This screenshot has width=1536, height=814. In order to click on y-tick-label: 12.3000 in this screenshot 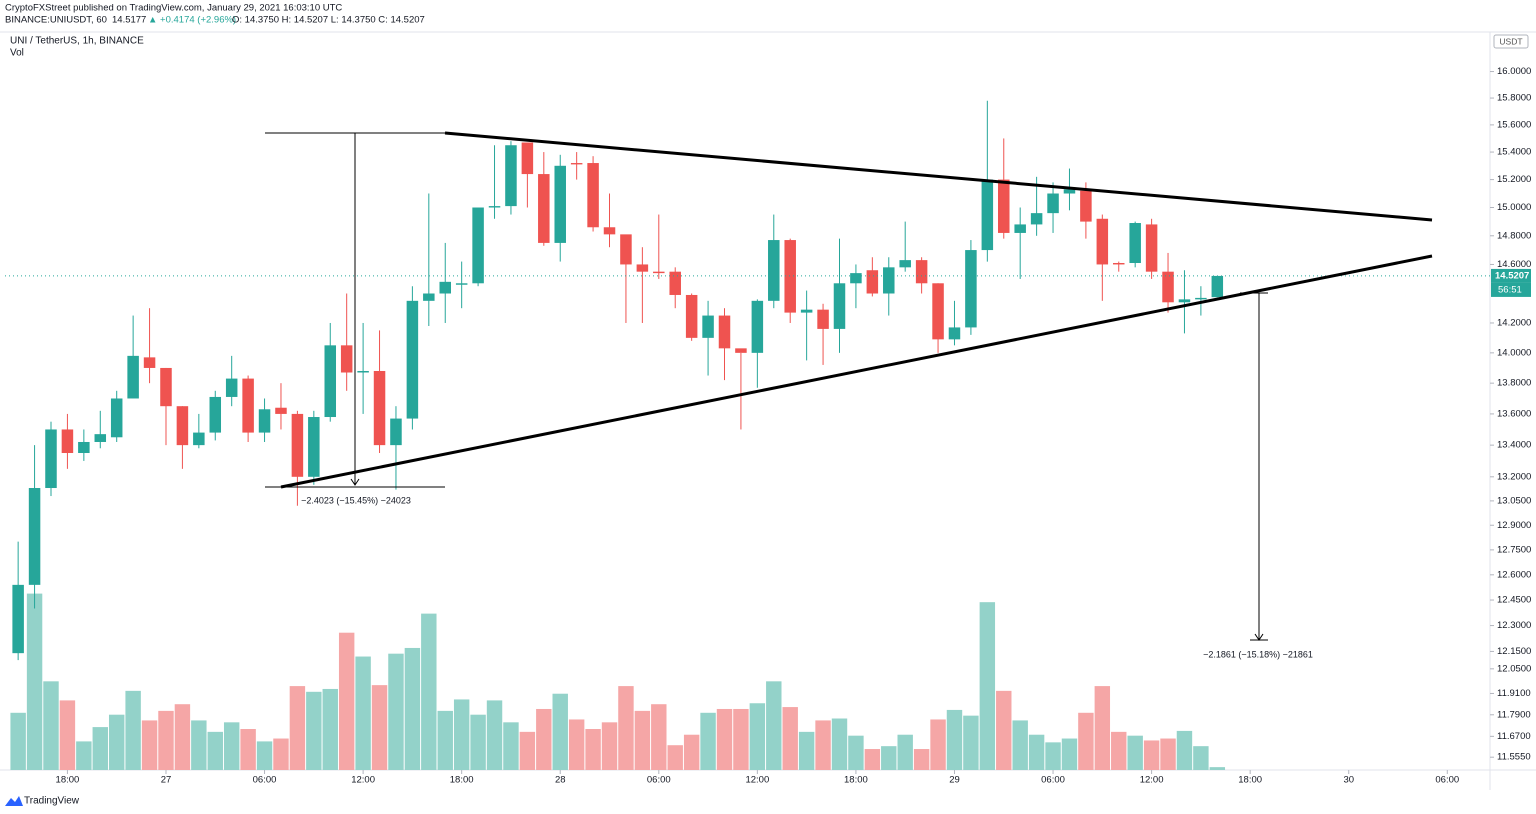, I will do `click(1514, 625)`.